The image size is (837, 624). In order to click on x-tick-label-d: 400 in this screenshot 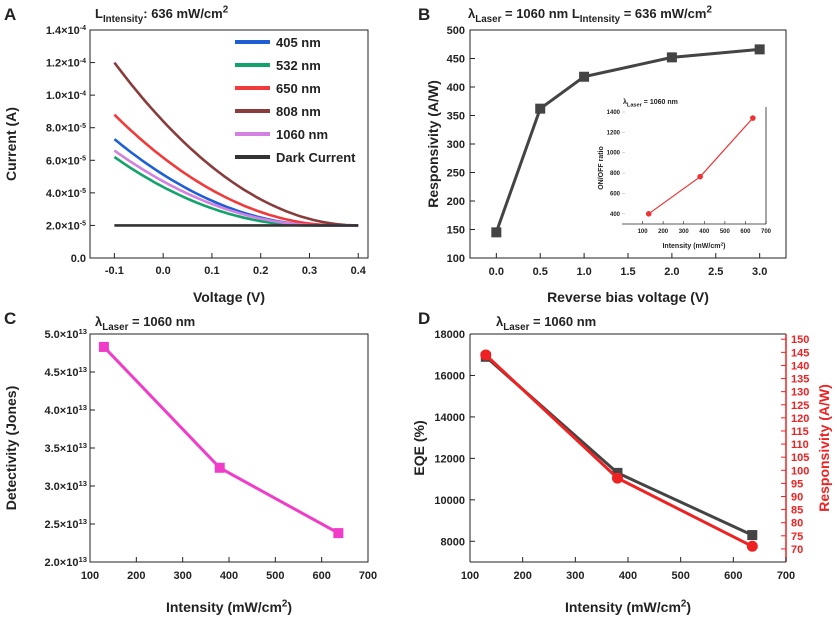, I will do `click(628, 576)`.